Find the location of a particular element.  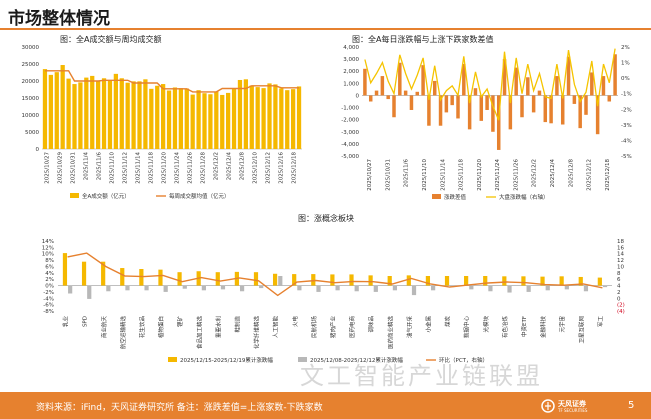

chart3-ytick-left: -4% is located at coordinates (48, 299).